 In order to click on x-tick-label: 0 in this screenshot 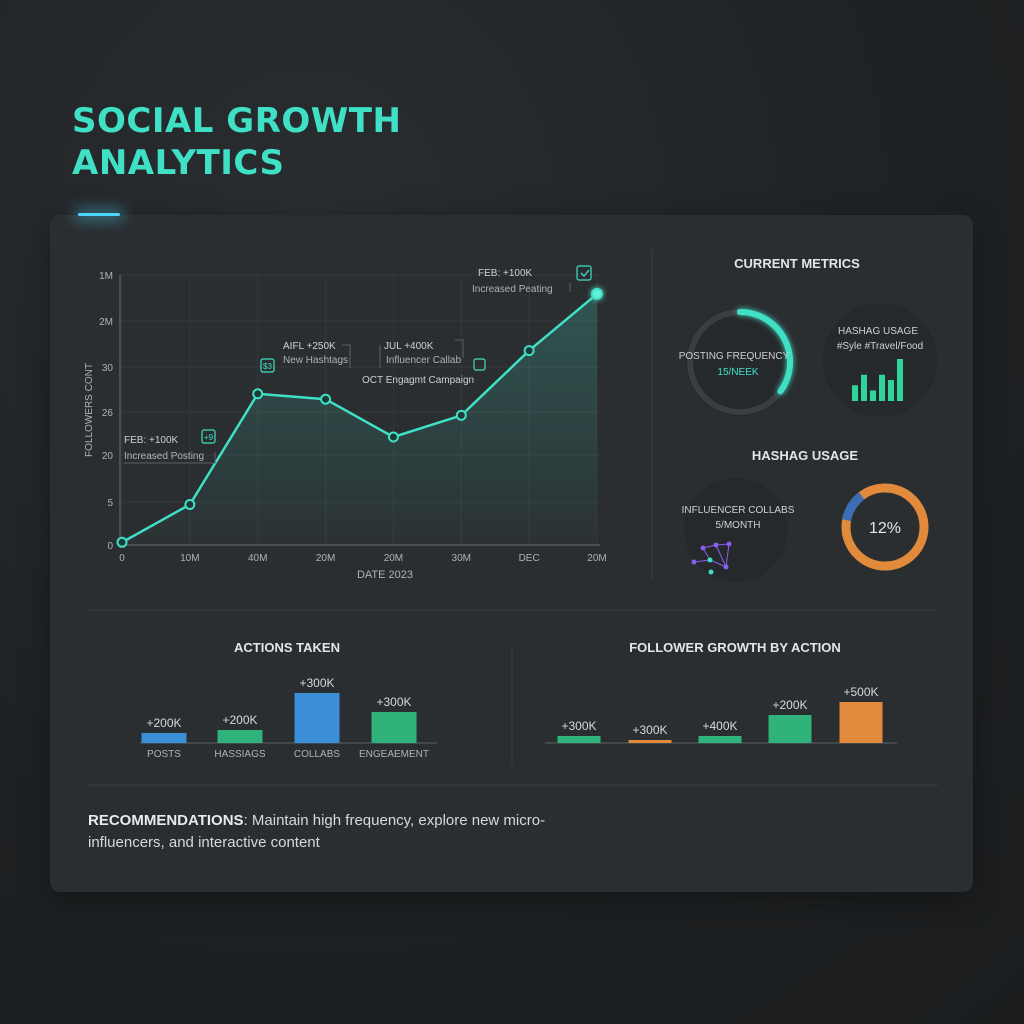, I will do `click(122, 558)`.